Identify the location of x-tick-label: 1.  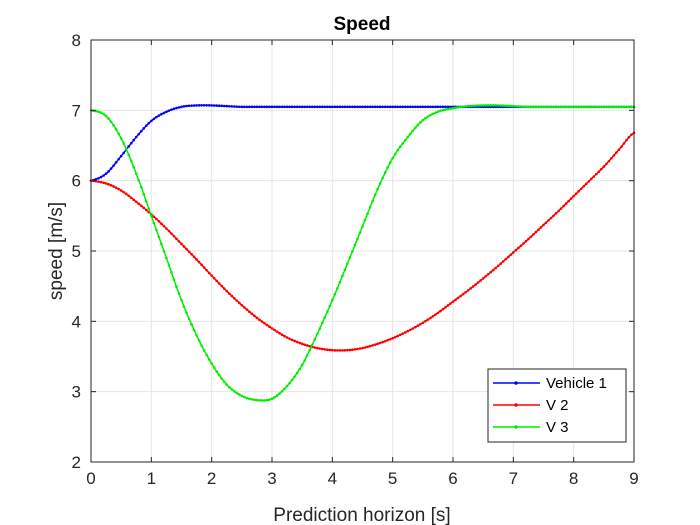
(151, 478).